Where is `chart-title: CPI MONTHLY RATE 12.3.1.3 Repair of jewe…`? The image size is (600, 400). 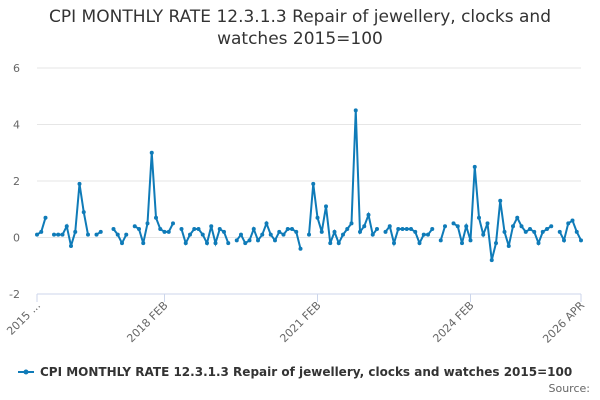
chart-title: CPI MONTHLY RATE 12.3.1.3 Repair of jewe… is located at coordinates (300, 28).